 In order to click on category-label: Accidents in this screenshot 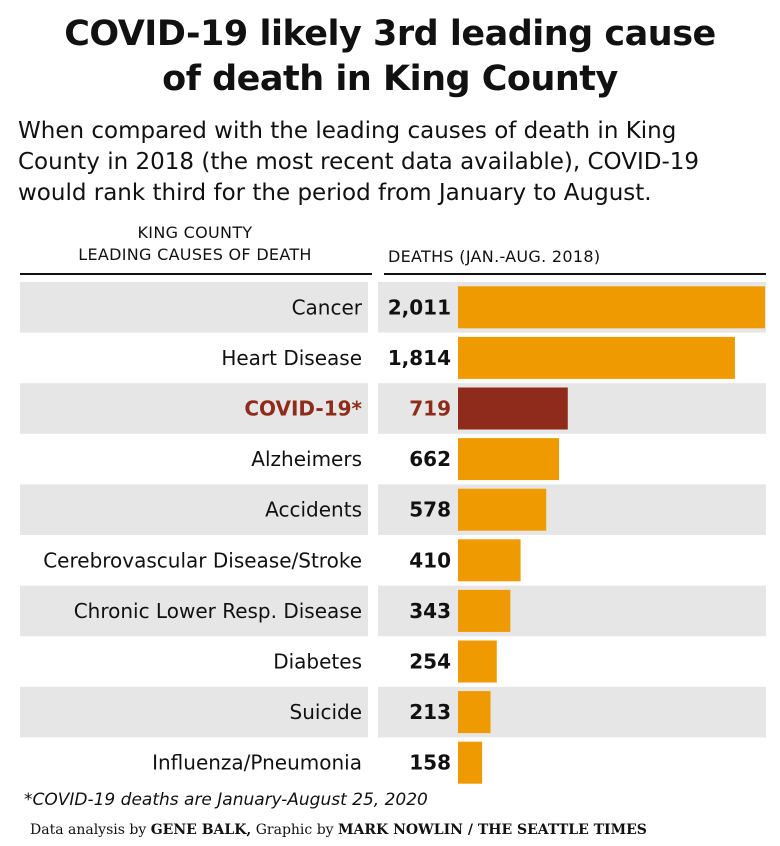, I will do `click(313, 510)`.